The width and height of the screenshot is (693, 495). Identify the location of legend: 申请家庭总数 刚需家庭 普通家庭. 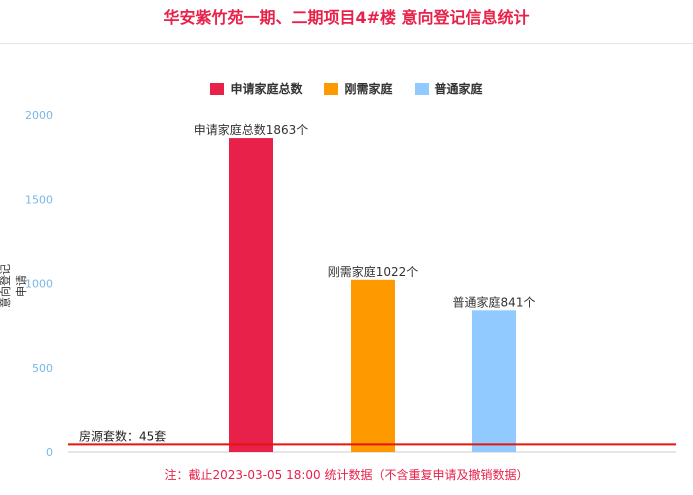
(346, 88).